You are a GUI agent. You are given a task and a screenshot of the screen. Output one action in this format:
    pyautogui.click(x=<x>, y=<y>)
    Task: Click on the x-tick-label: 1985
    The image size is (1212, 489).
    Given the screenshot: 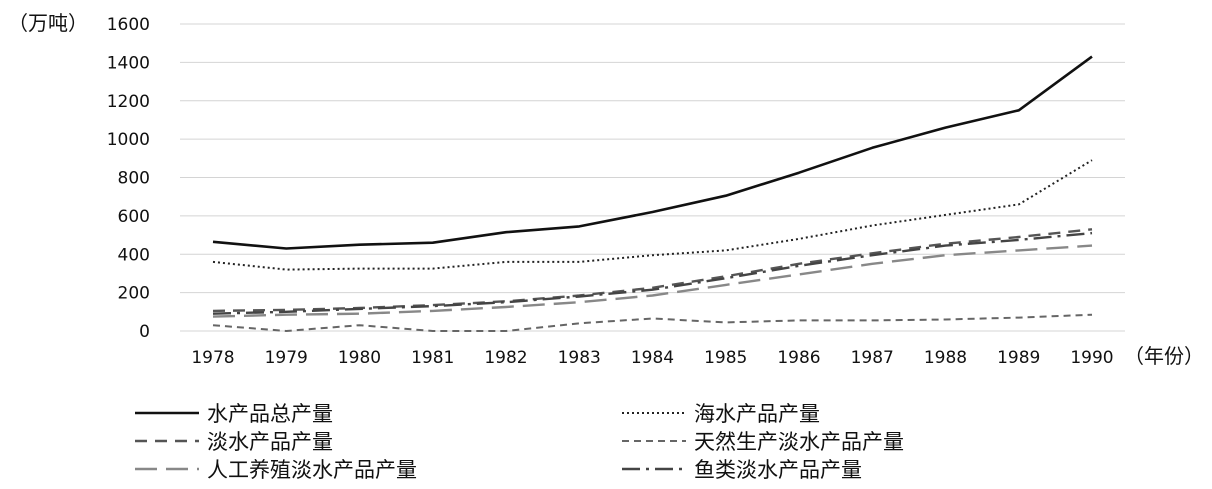 What is the action you would take?
    pyautogui.click(x=725, y=358)
    